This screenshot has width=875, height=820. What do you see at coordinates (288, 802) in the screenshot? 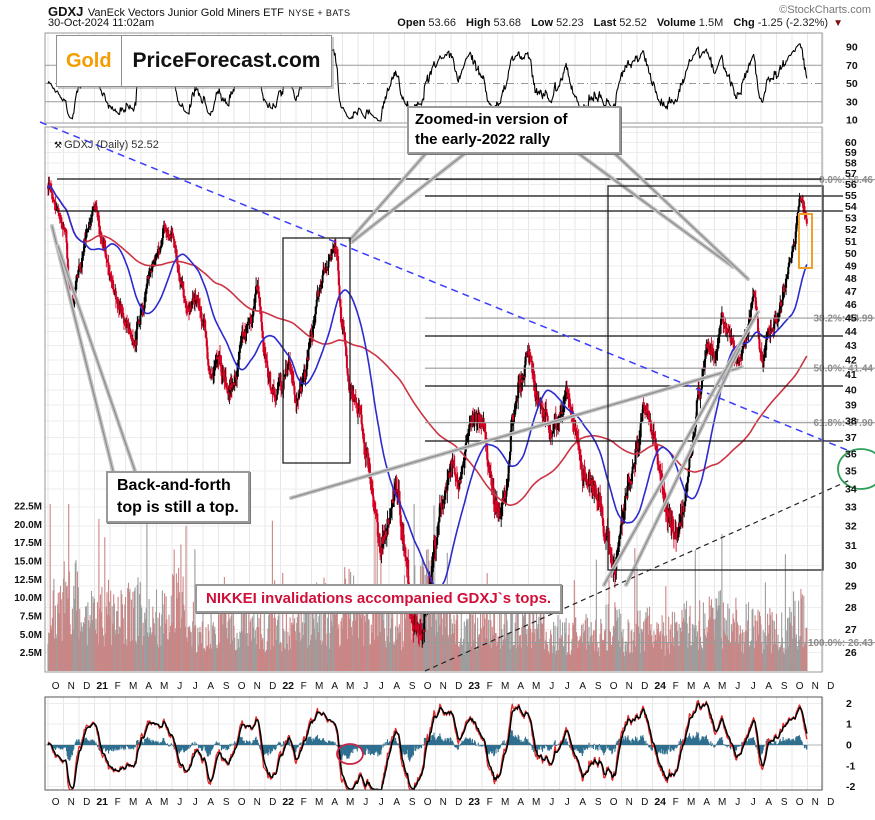
I see `svg-text: 22` at bounding box center [288, 802].